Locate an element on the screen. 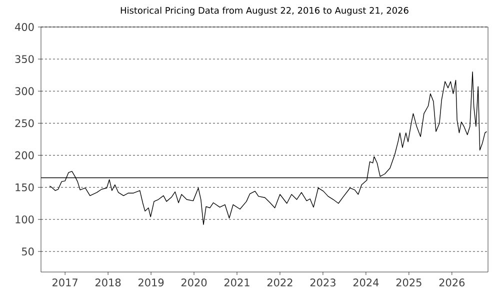  x-tick-label: 2020 is located at coordinates (194, 282).